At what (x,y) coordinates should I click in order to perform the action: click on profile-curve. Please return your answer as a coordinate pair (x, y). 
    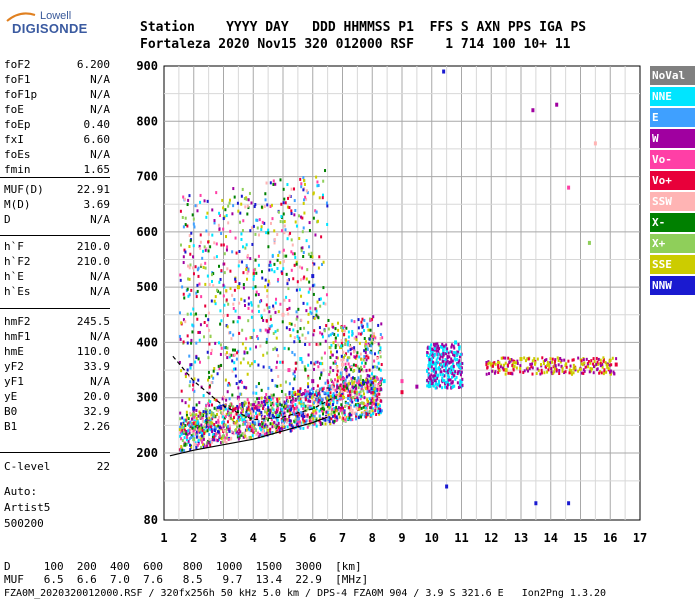
    Looking at the image, I should click on (248, 436).